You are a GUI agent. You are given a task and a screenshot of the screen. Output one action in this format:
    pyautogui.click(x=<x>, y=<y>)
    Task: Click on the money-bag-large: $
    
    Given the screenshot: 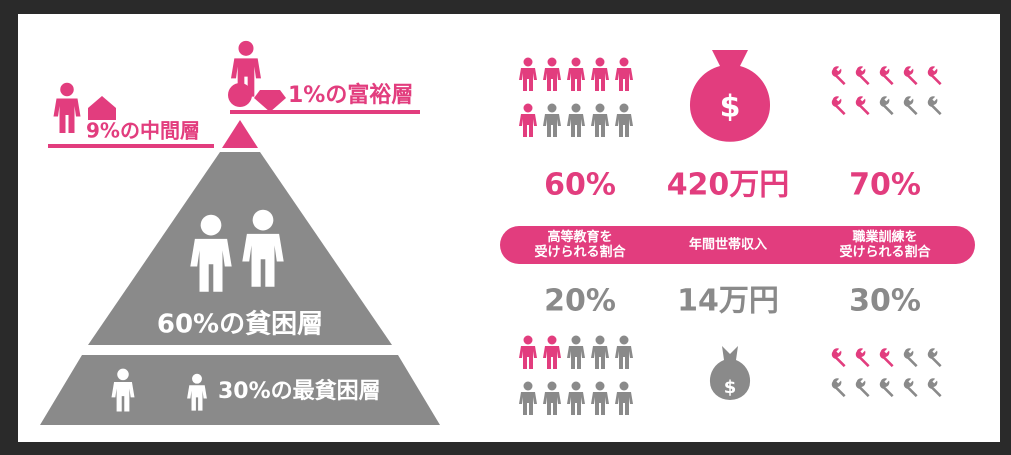 What is the action you would take?
    pyautogui.click(x=730, y=96)
    